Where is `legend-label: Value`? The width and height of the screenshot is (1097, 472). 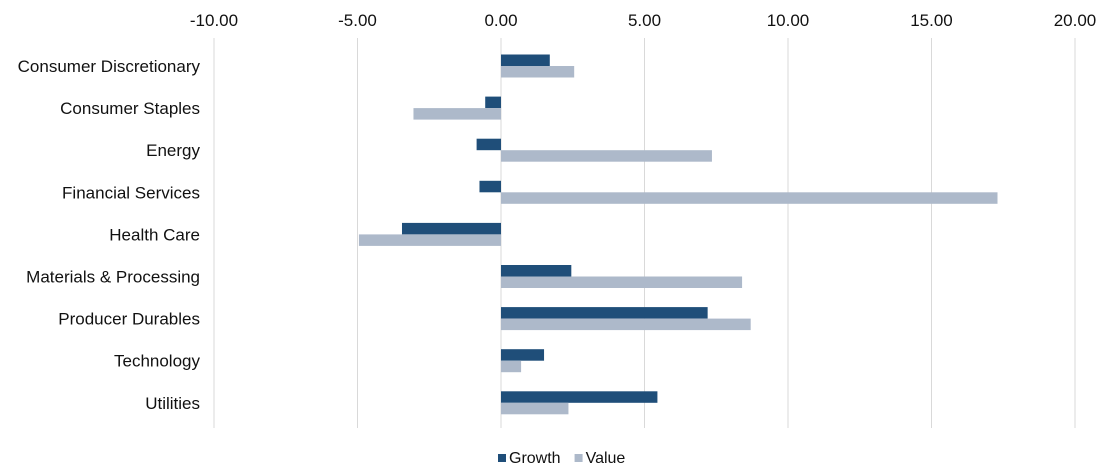 legend-label: Value is located at coordinates (606, 458).